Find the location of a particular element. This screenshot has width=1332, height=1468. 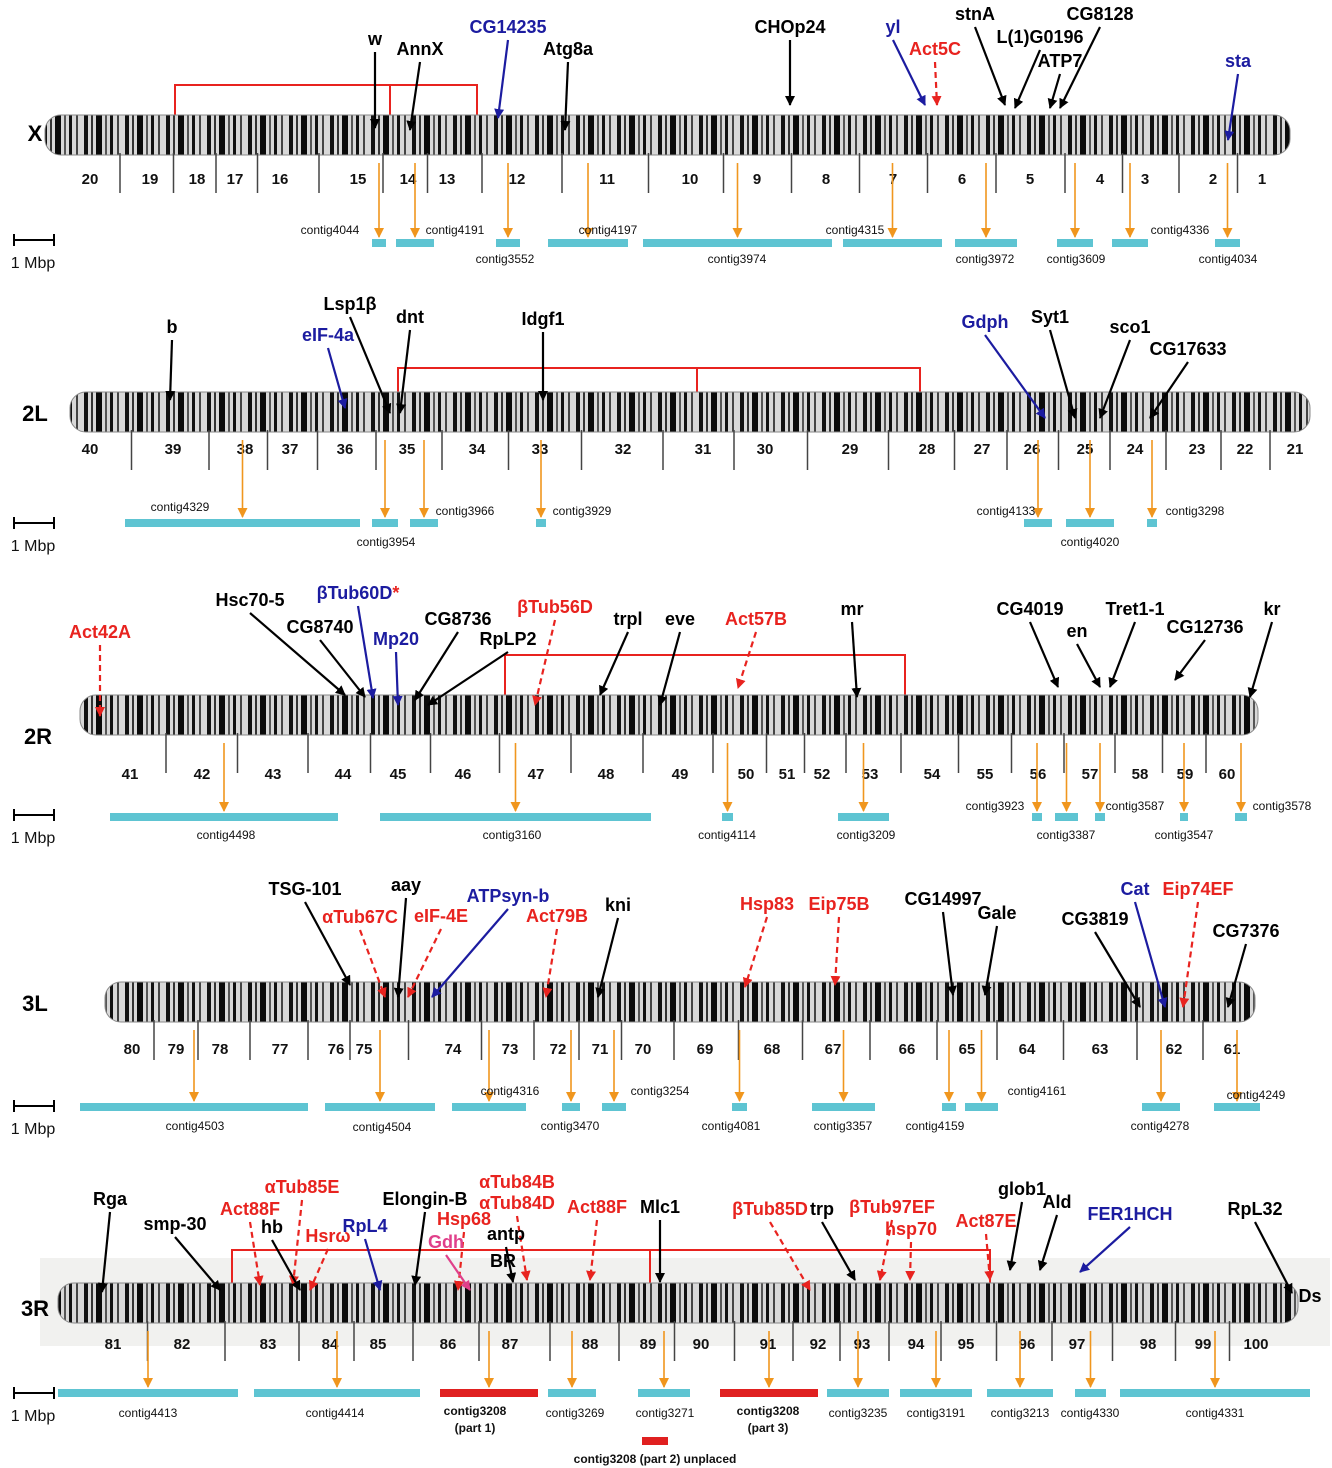

contig-label: contig4414 is located at coordinates (335, 1413).